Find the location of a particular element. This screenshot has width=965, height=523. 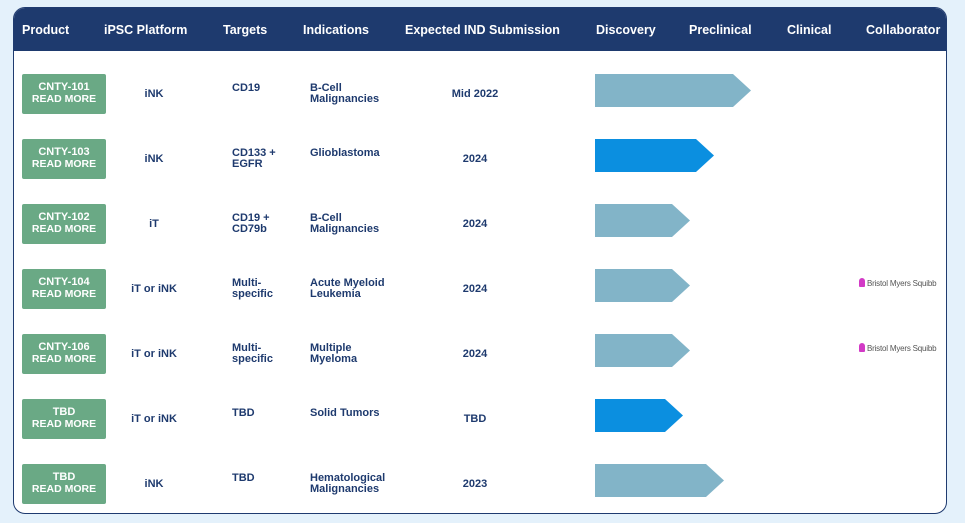

product-name: CNTY-101 is located at coordinates (64, 87).